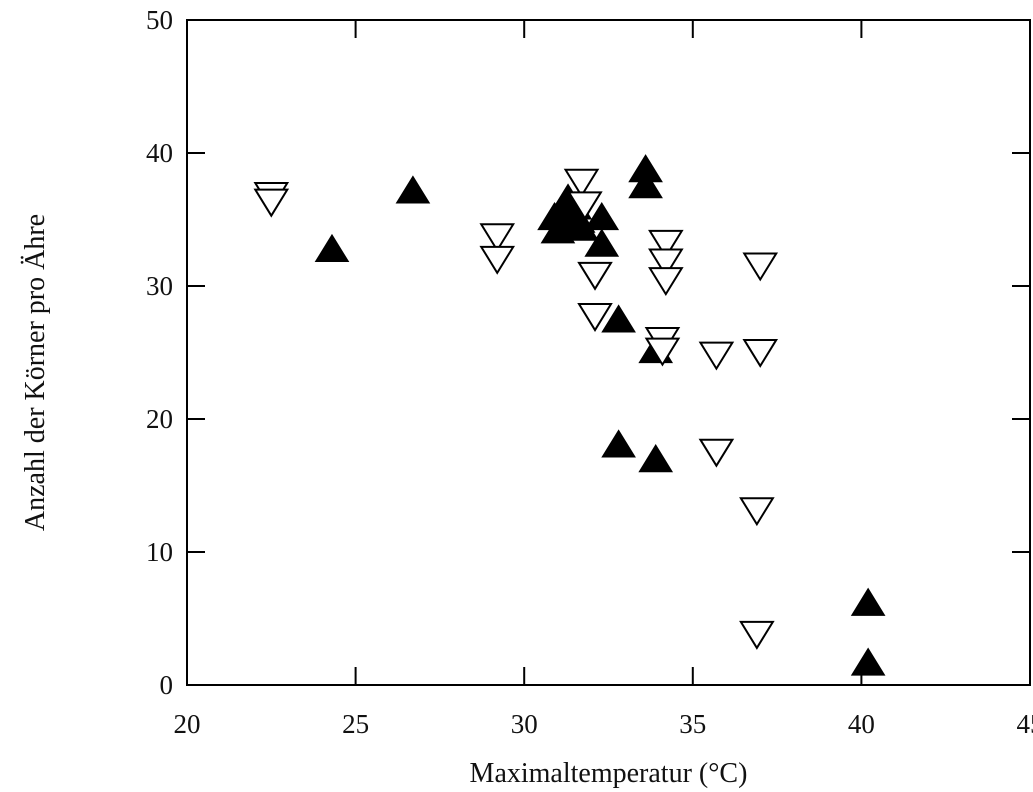 The image size is (1033, 792). What do you see at coordinates (35, 372) in the screenshot?
I see `y-axis-title: Anzahl der Körner pro Ähre` at bounding box center [35, 372].